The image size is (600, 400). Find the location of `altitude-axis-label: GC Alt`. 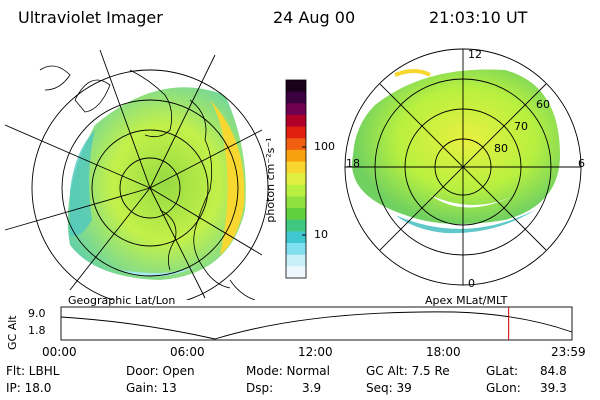

altitude-axis-label: GC Alt is located at coordinates (12, 332).